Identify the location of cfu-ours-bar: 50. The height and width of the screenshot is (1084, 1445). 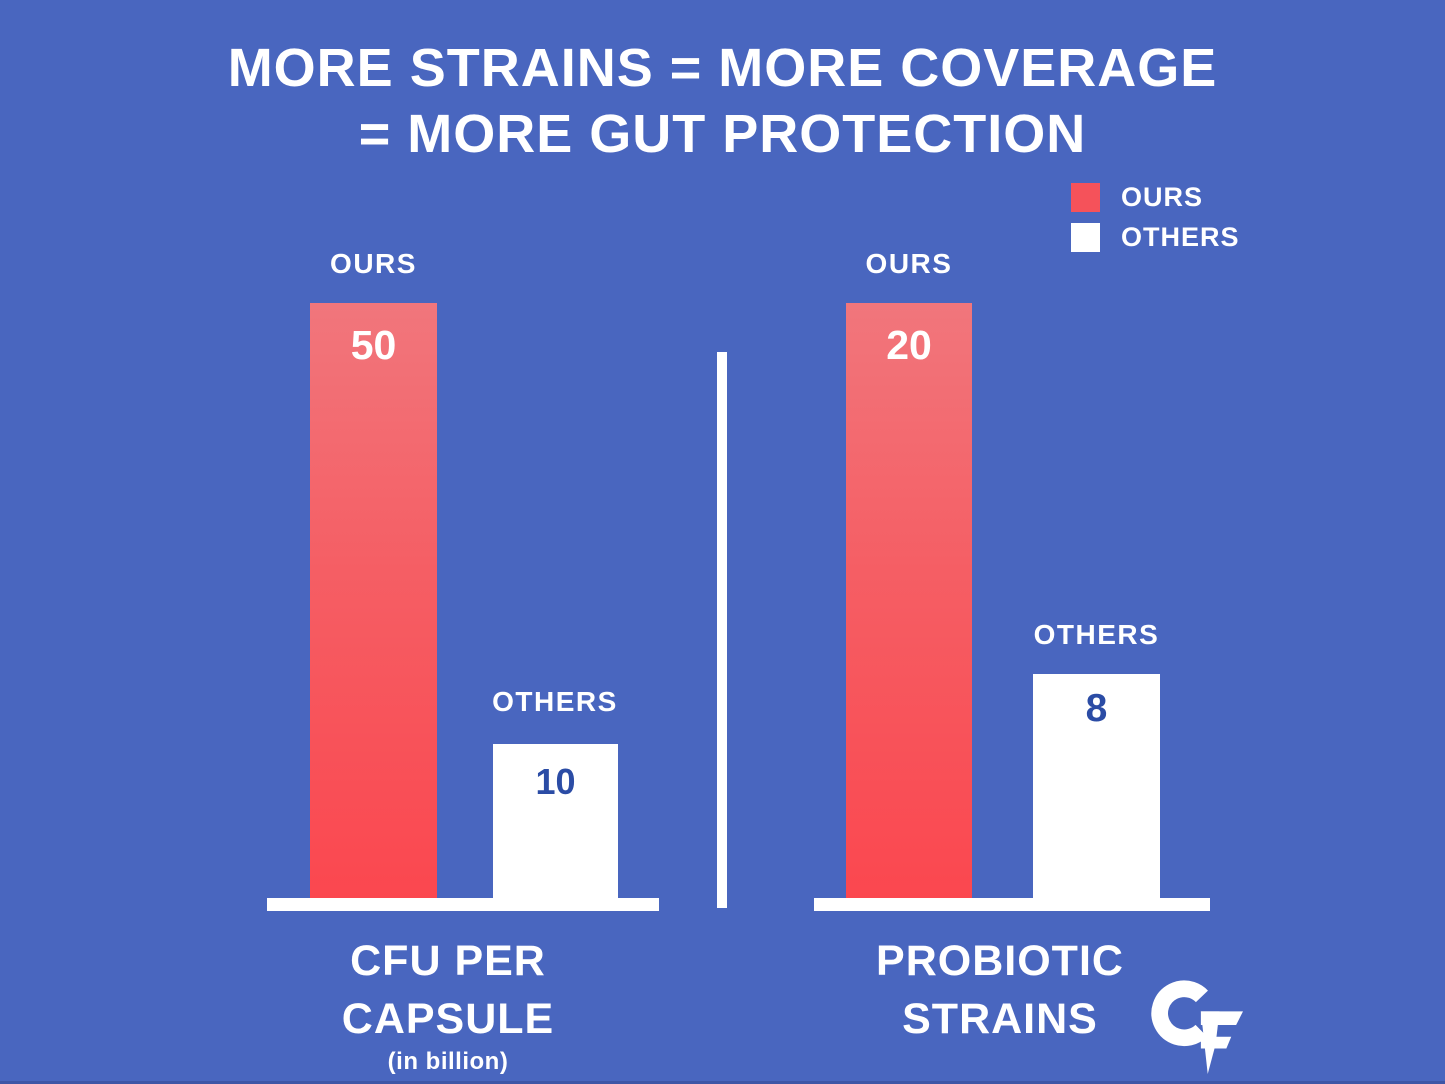
(373, 601).